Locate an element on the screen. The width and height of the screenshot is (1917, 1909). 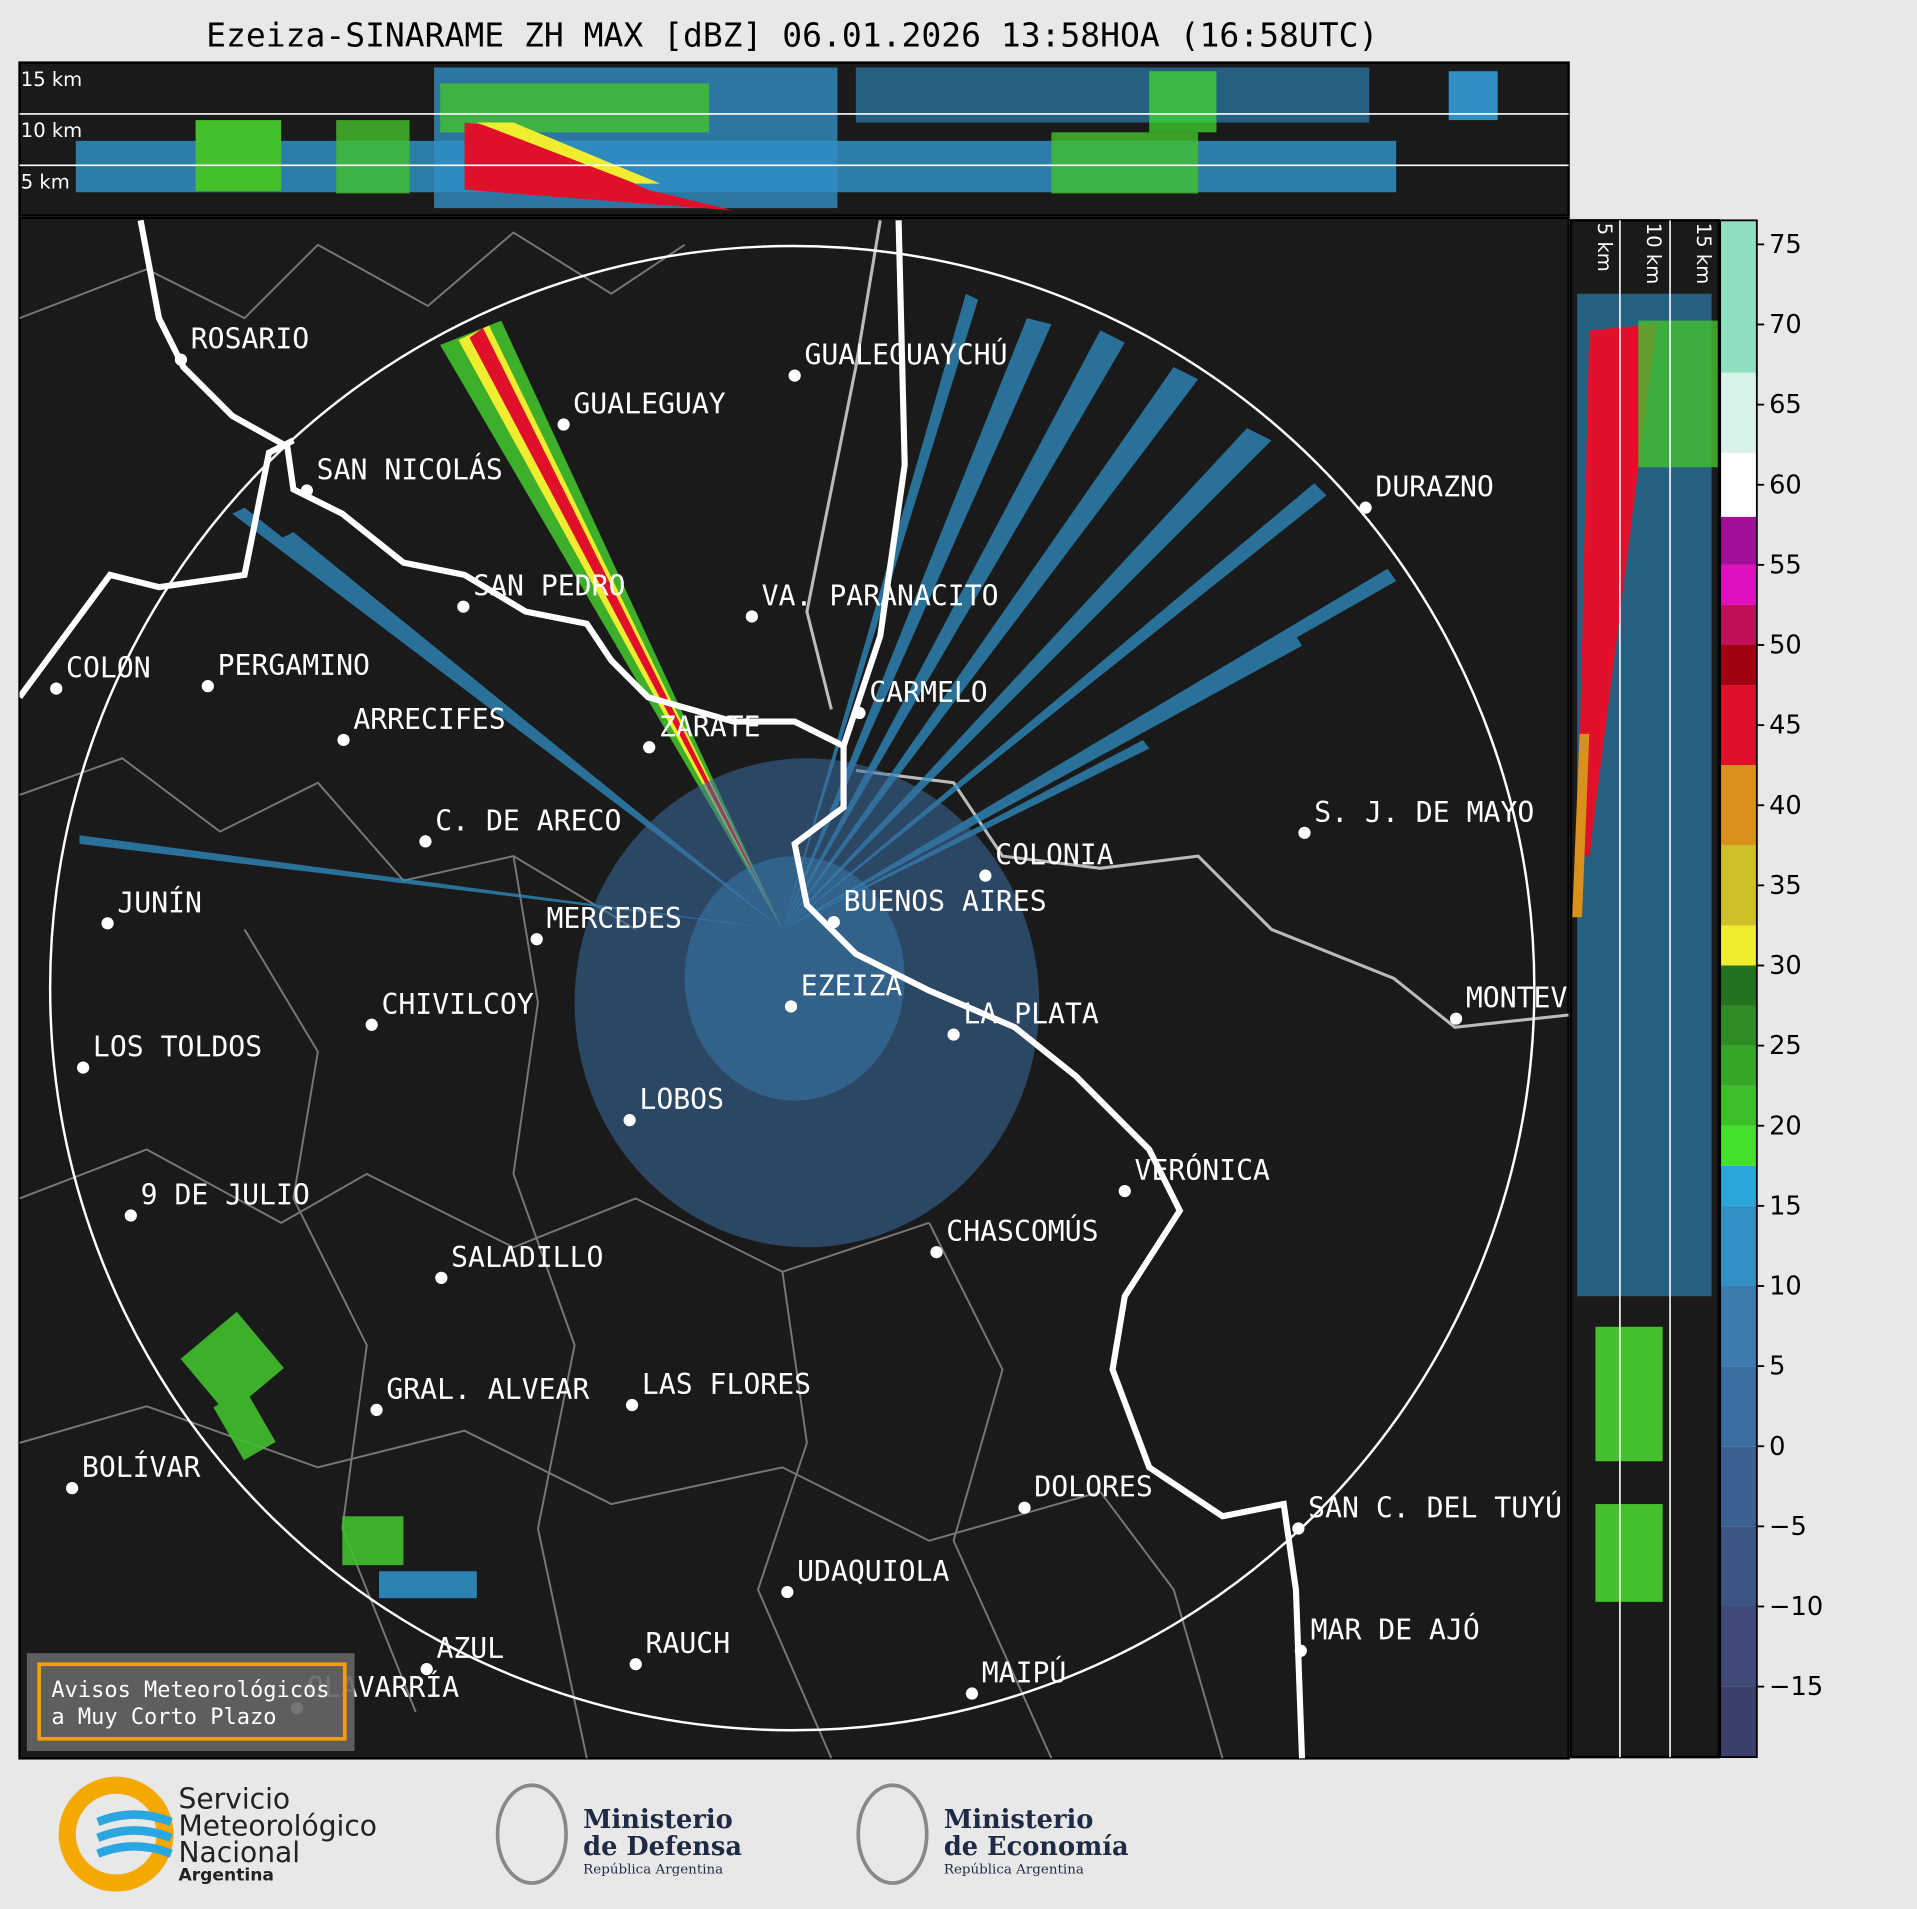
colorbar-tick-label: 60 is located at coordinates (1785, 485).